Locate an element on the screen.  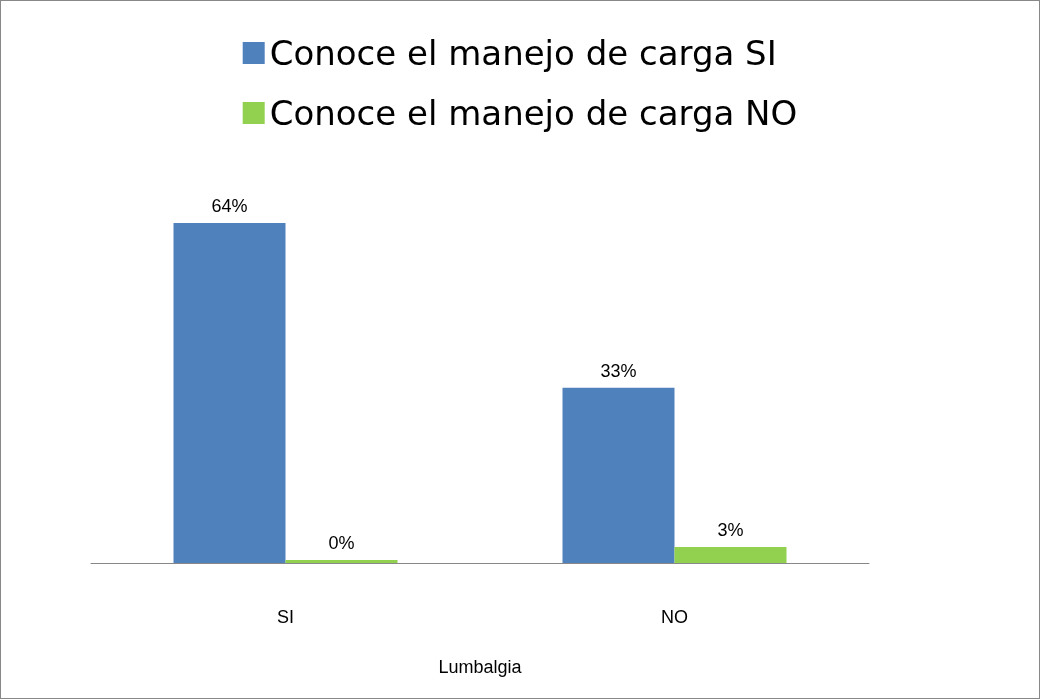
x-tick-label: SI is located at coordinates (285, 617).